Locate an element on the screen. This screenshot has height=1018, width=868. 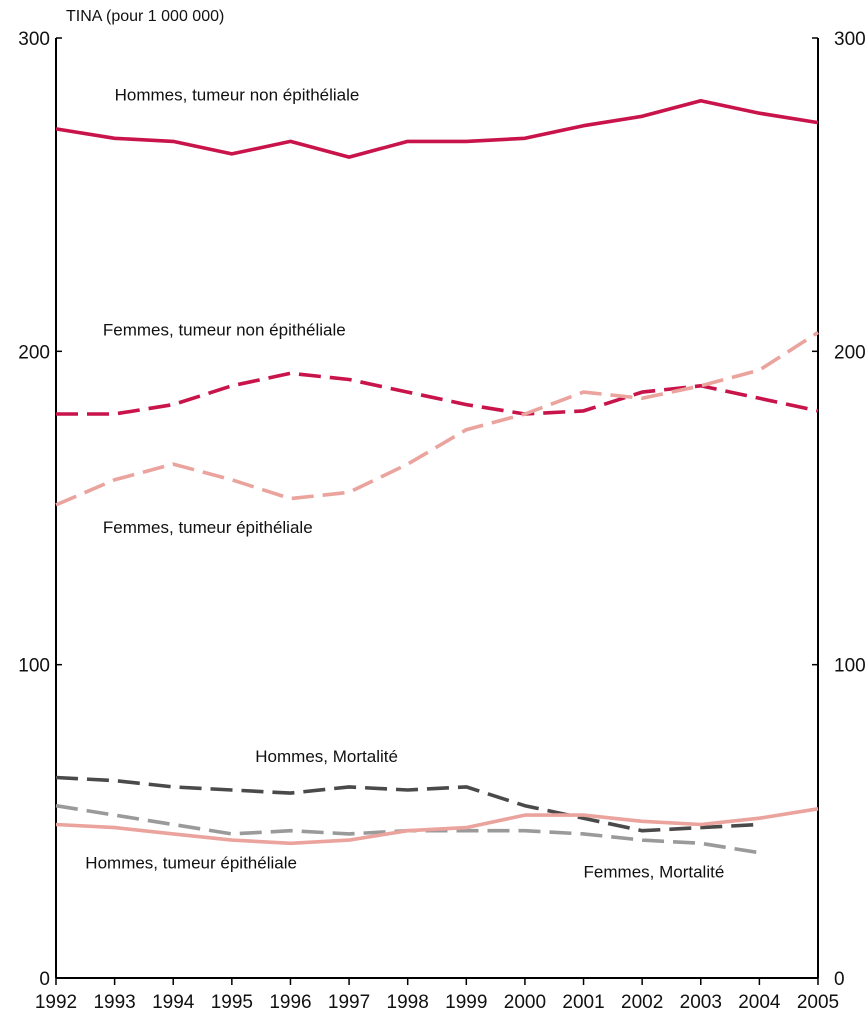
x-tick-label: 2003 is located at coordinates (701, 1002).